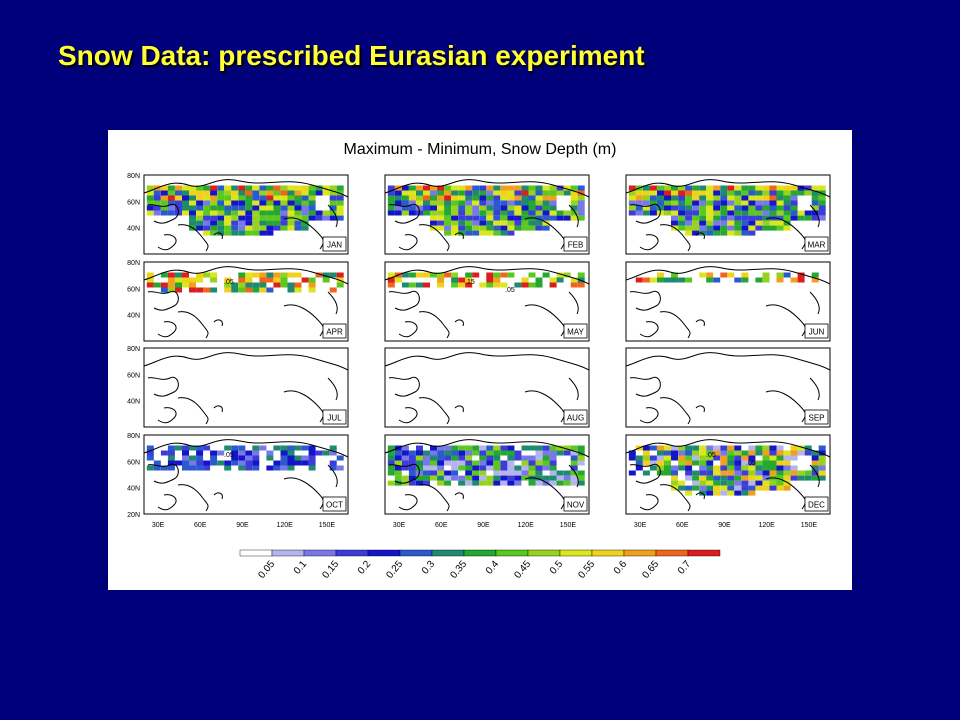  What do you see at coordinates (470, 282) in the screenshot?
I see `contour-label: .15` at bounding box center [470, 282].